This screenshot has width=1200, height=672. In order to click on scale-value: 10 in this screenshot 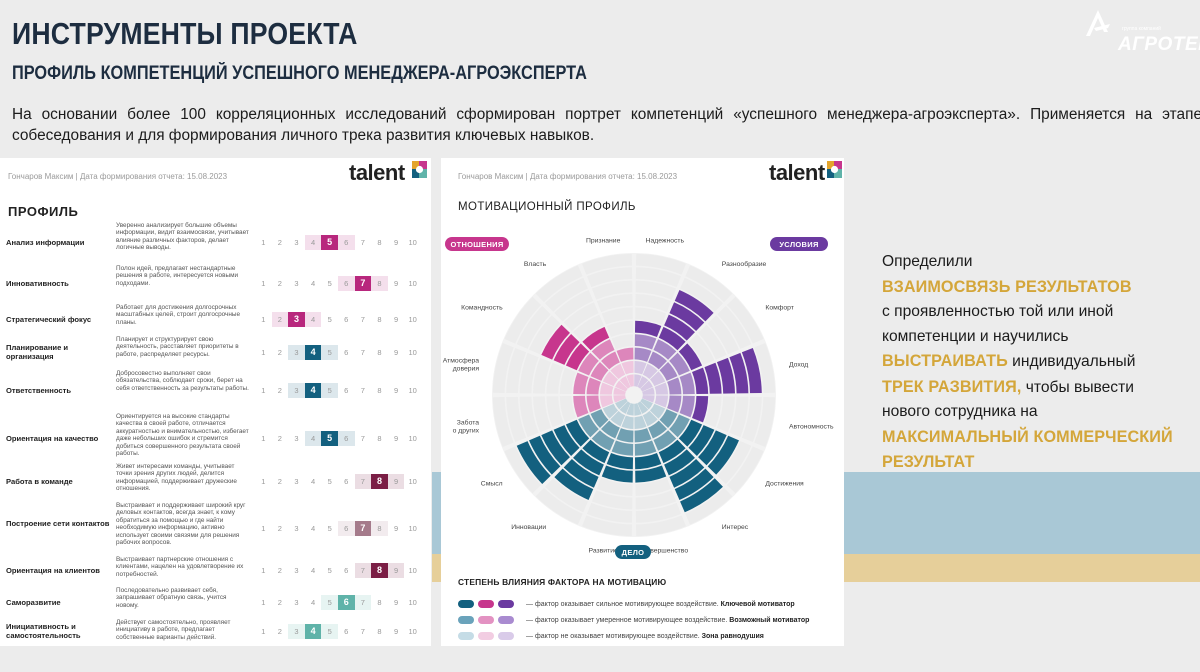, I will do `click(412, 352)`.